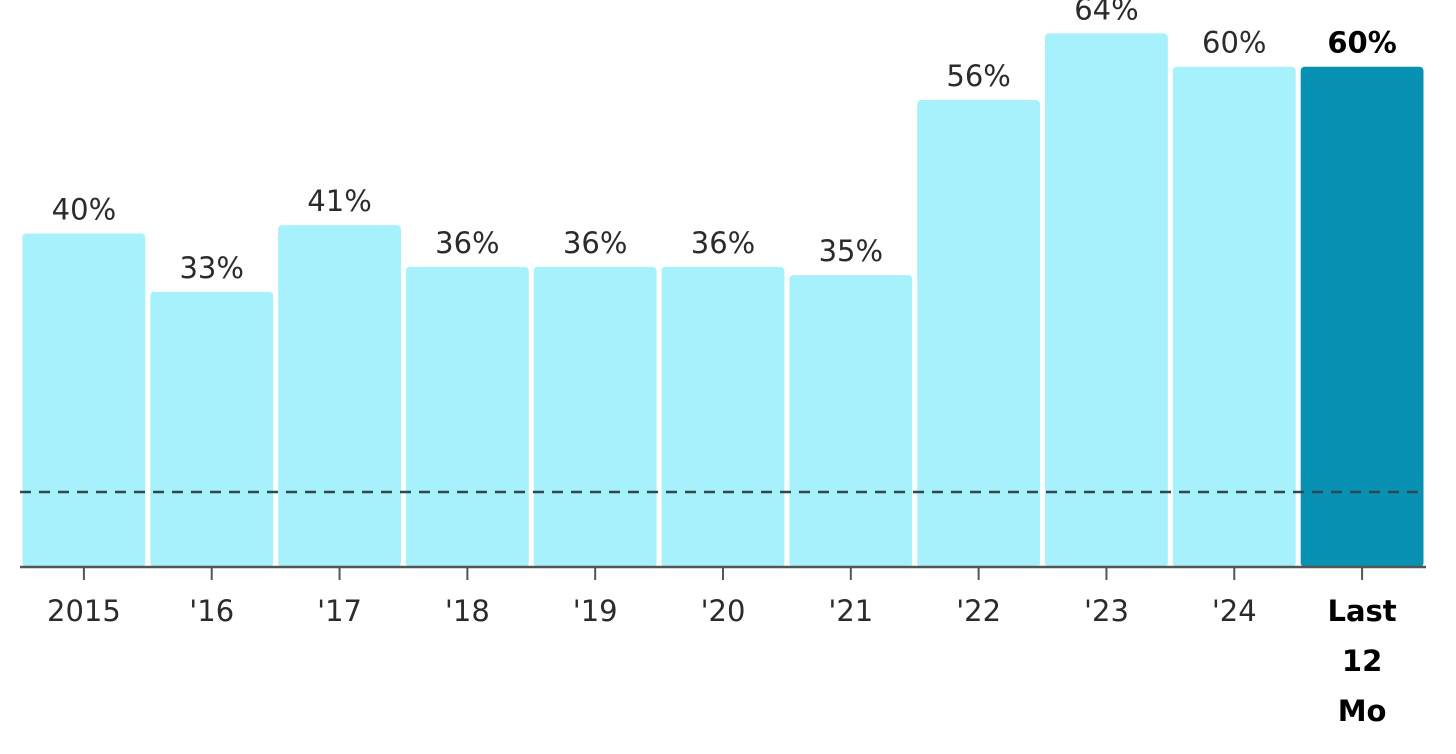  I want to click on x-tick-label-line: 12, so click(1362, 661).